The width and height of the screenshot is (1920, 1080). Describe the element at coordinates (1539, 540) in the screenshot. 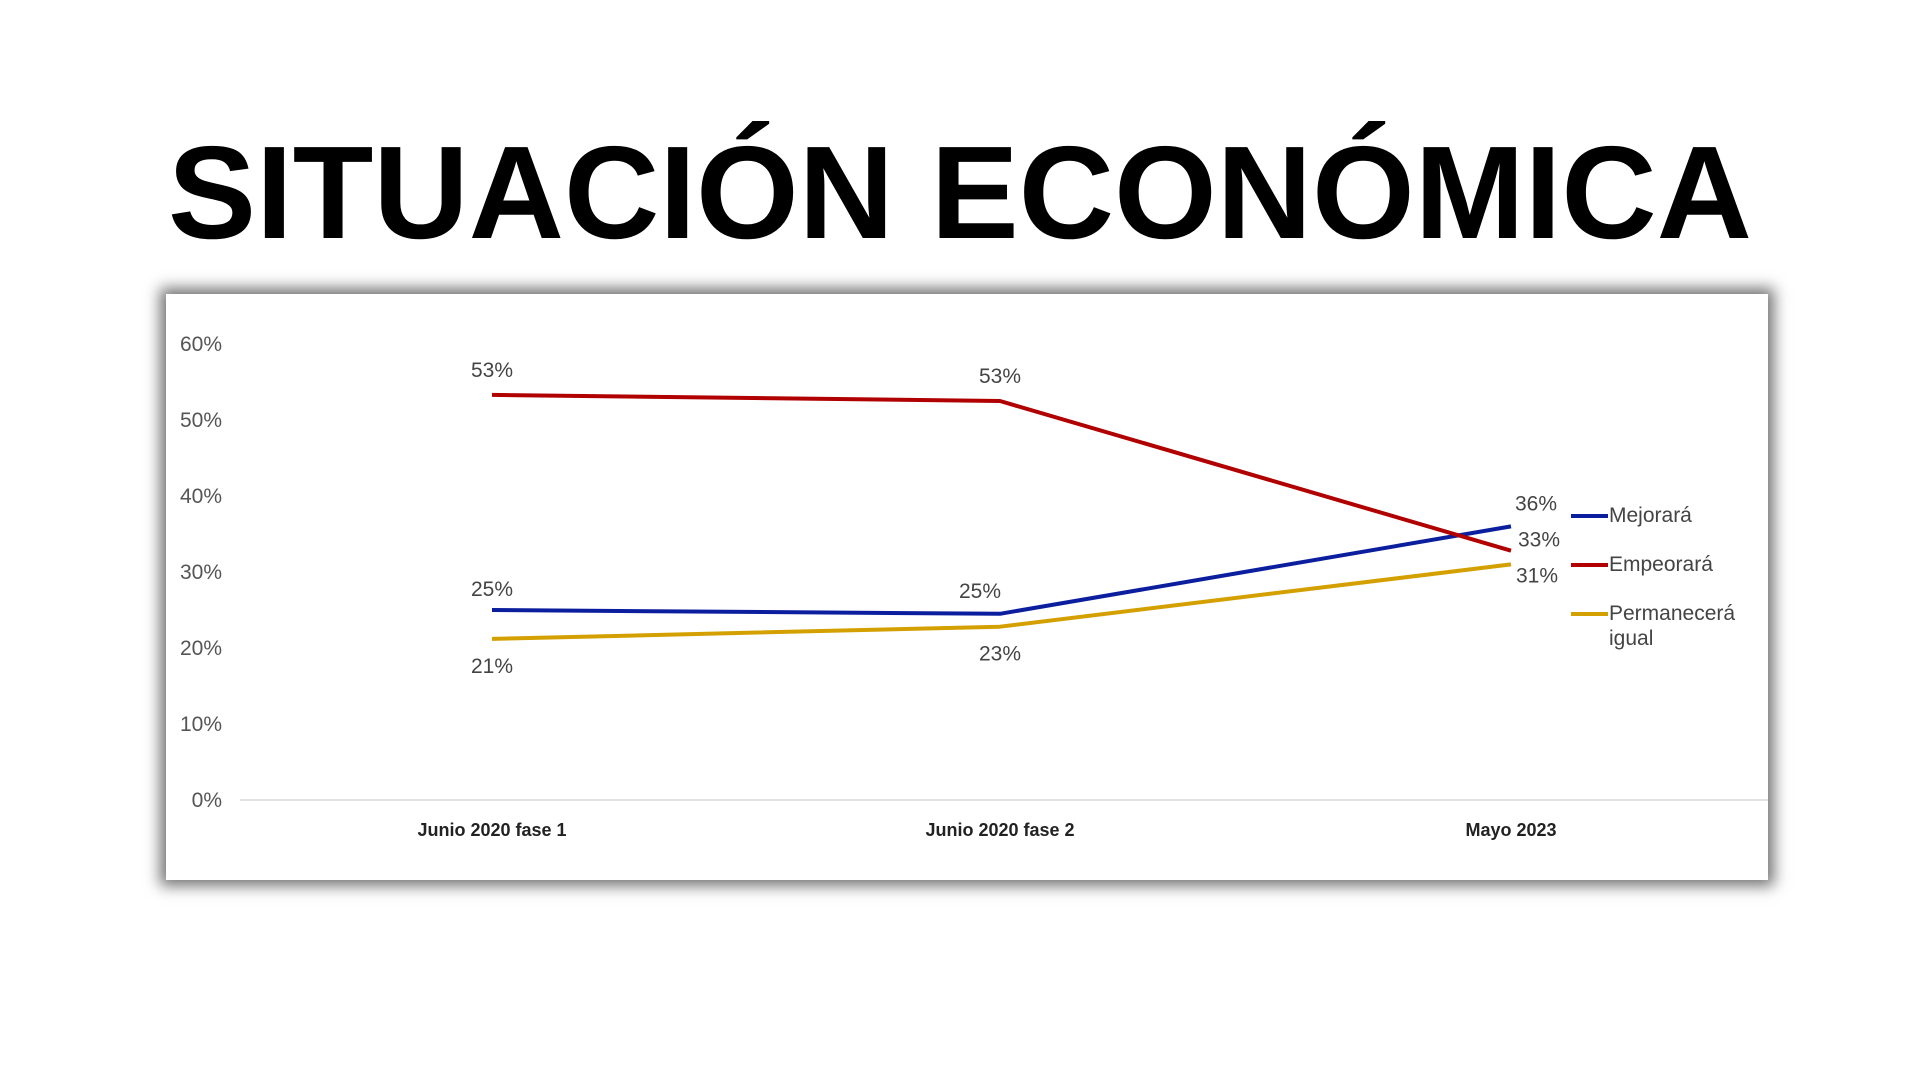

I see `data-label: 33%` at that location.